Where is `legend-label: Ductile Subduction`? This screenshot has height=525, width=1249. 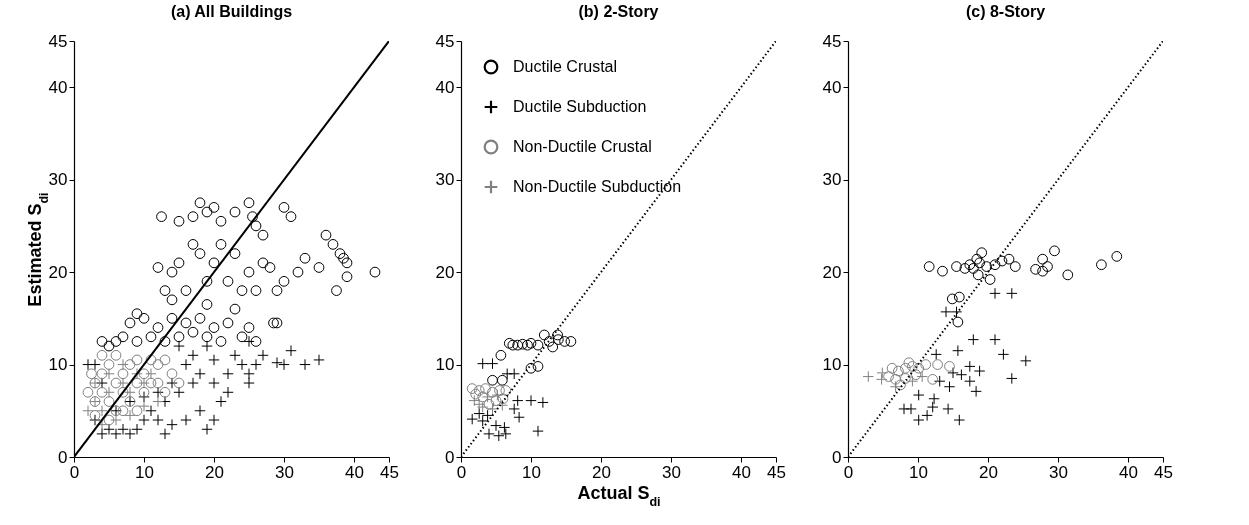 legend-label: Ductile Subduction is located at coordinates (580, 106).